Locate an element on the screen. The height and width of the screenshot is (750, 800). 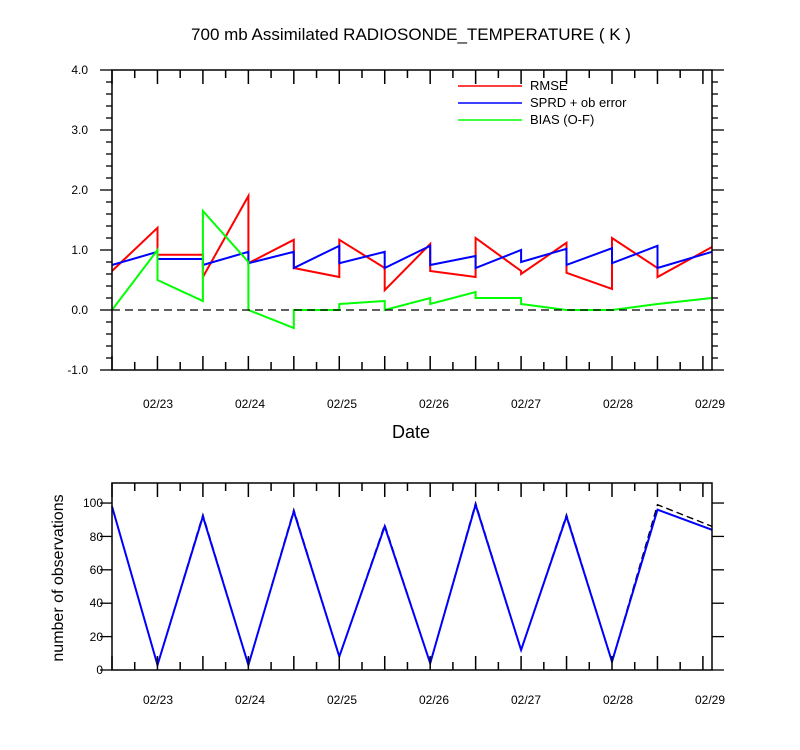
series-line-sprd is located at coordinates (412, 257).